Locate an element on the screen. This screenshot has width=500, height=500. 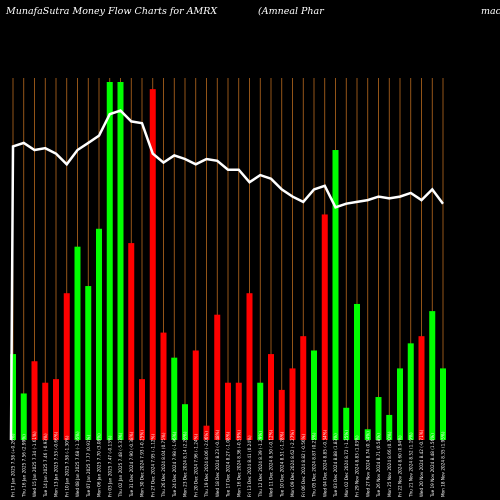
chart-subtitle-cutoff: mac is located at coordinates (490, 11).